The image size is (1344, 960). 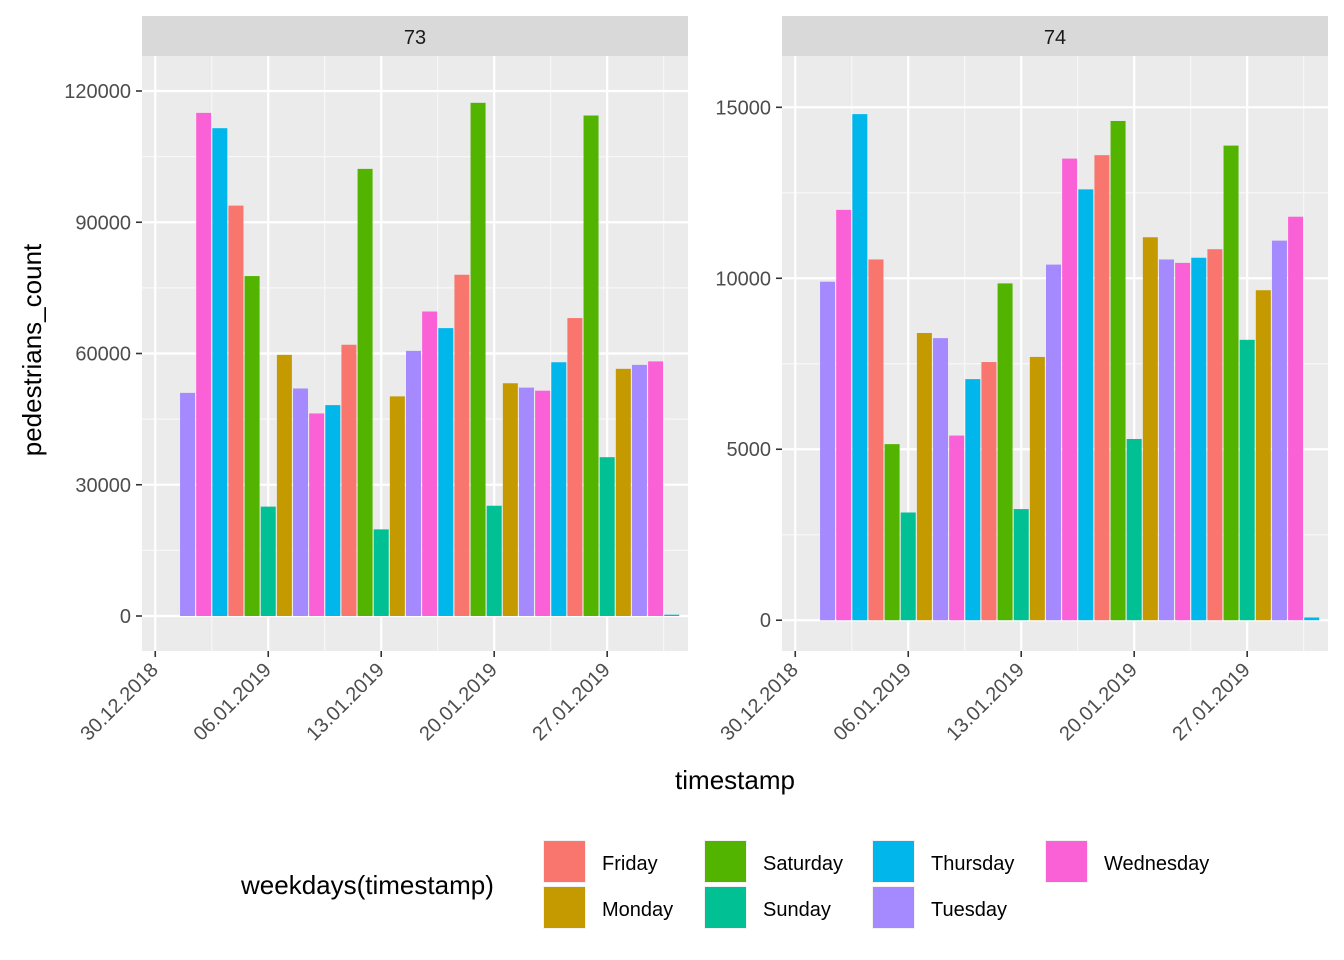 What do you see at coordinates (232, 702) in the screenshot?
I see `x-tick-label: 06.01.2019` at bounding box center [232, 702].